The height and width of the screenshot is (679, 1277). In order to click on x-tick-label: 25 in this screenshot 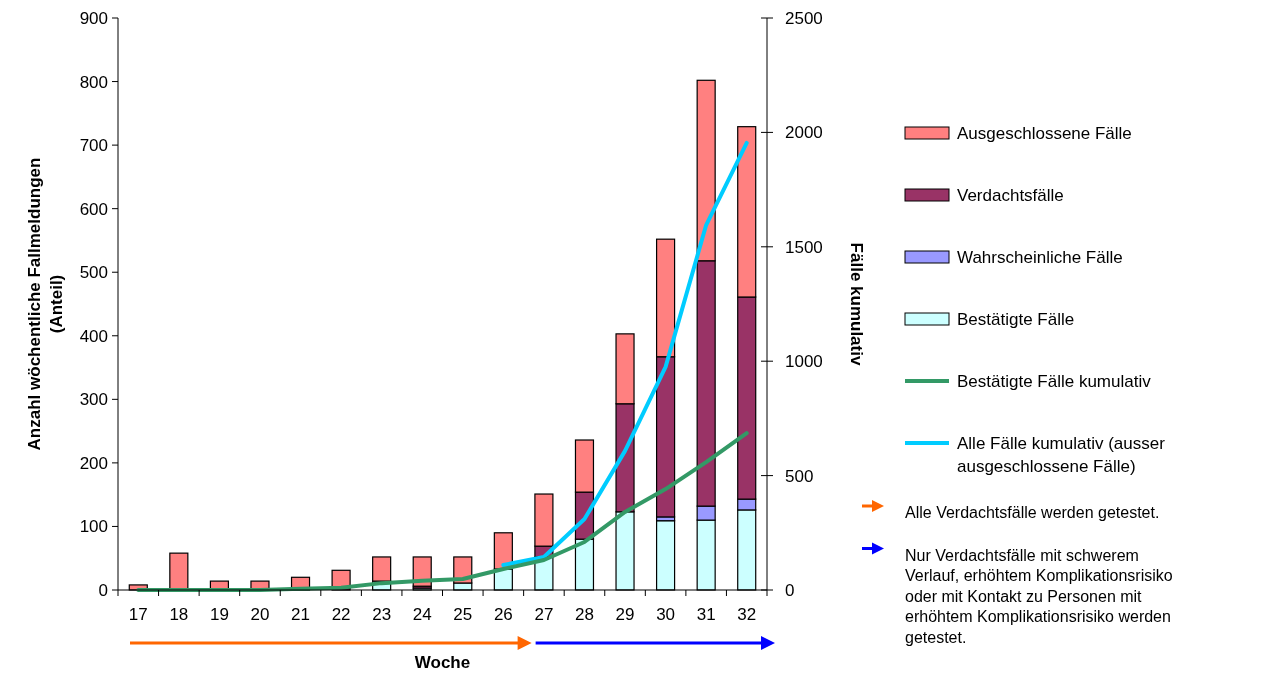, I will do `click(463, 614)`.